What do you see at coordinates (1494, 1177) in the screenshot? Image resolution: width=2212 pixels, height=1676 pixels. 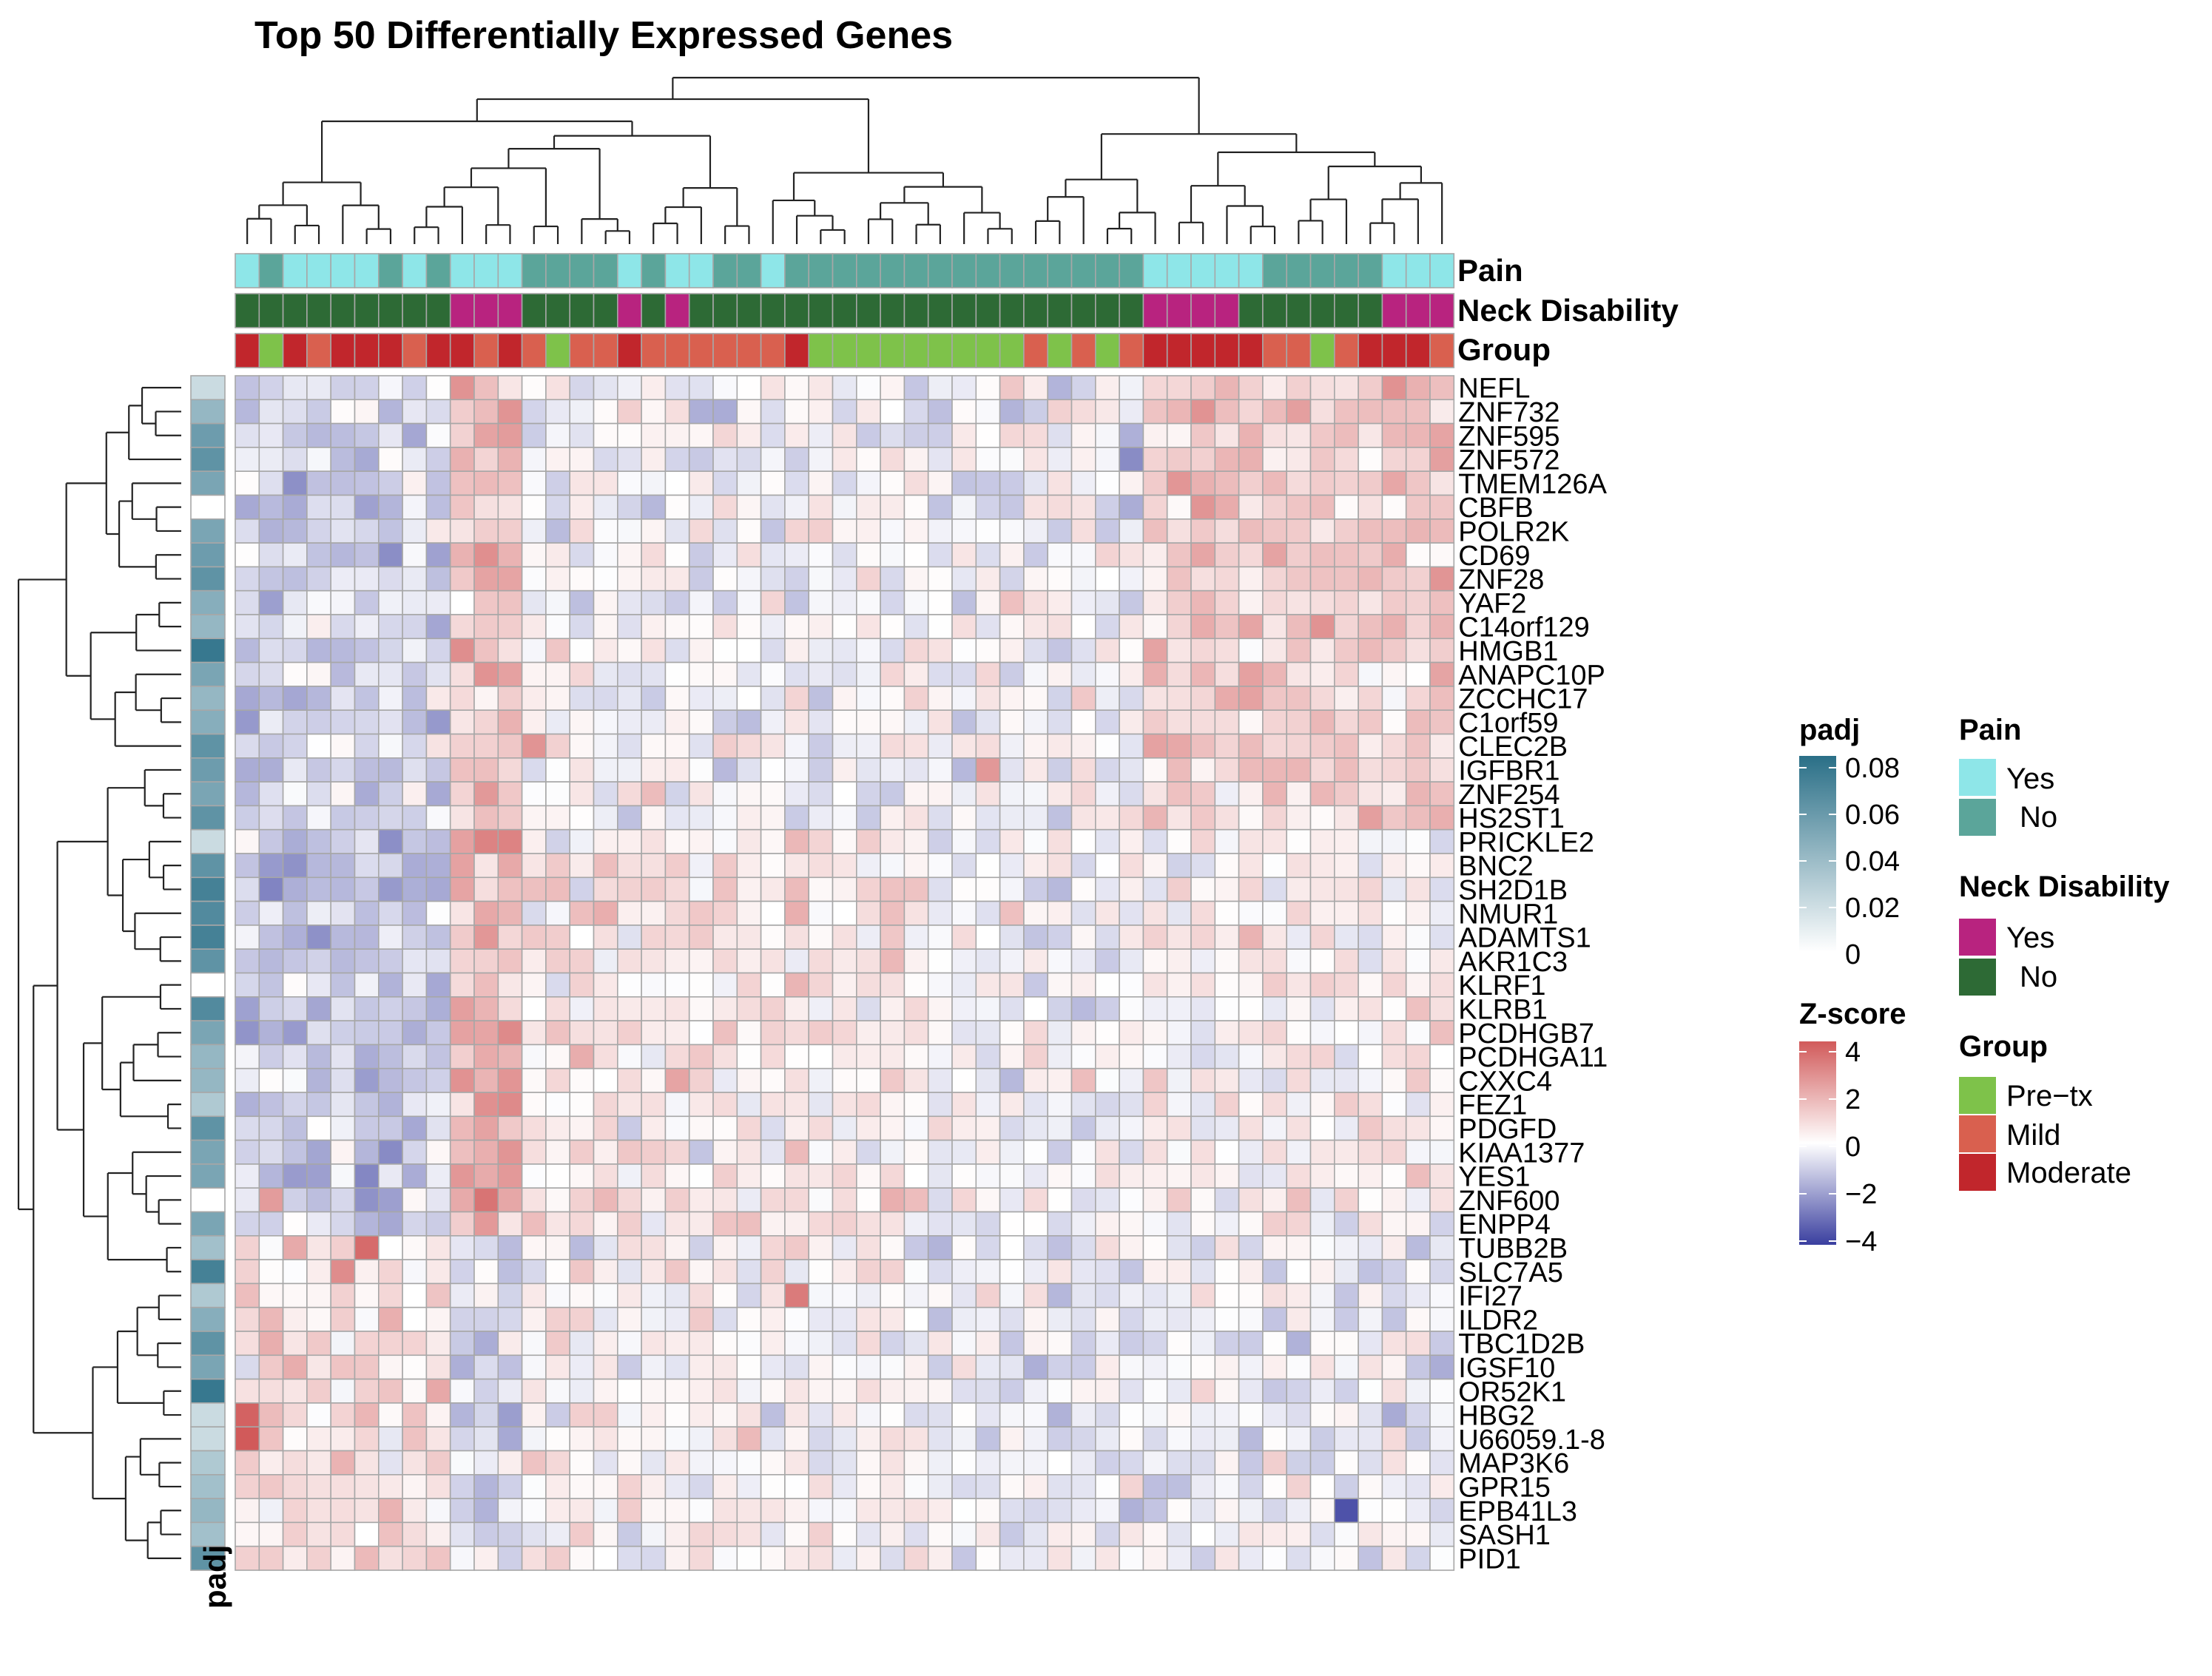 I see `gene-label: YES1` at bounding box center [1494, 1177].